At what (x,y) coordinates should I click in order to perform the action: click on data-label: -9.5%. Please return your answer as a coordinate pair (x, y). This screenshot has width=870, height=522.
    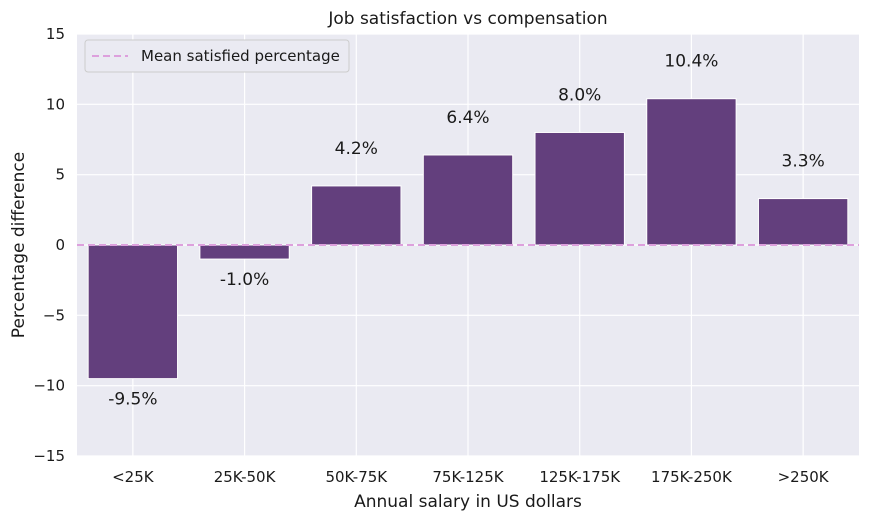
    Looking at the image, I should click on (132, 400).